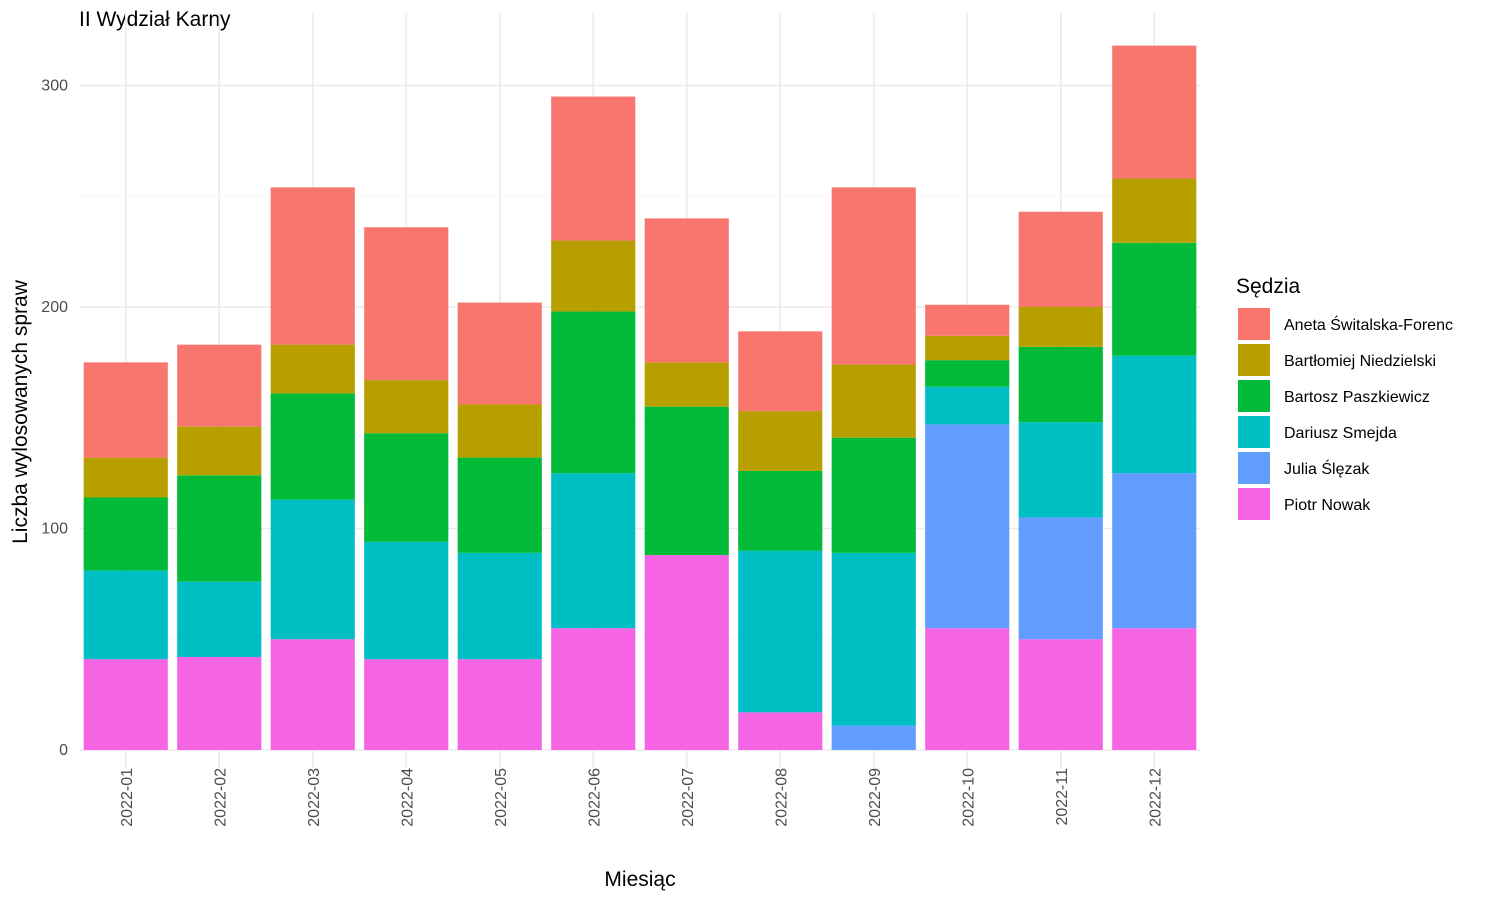 This screenshot has width=1500, height=900. I want to click on legend-label: Julia Ślęzak, so click(1327, 468).